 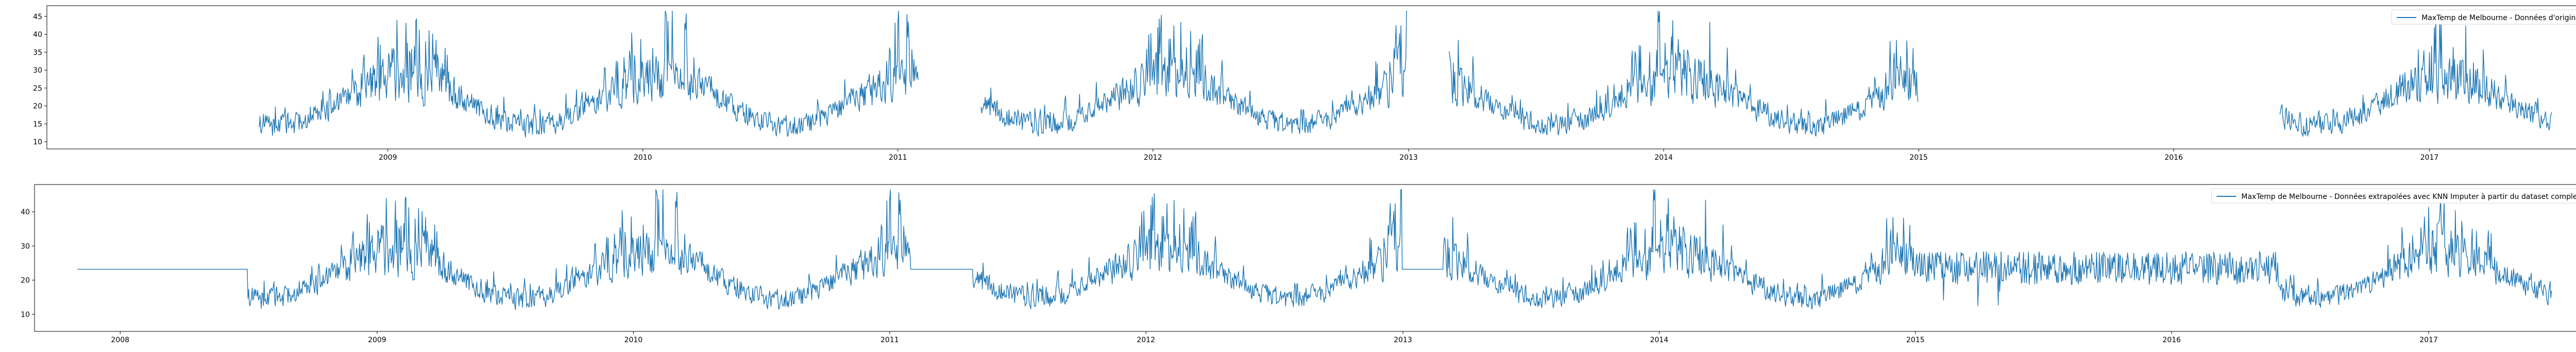 I want to click on top-chart-y-tick-label: 30, so click(x=37, y=70).